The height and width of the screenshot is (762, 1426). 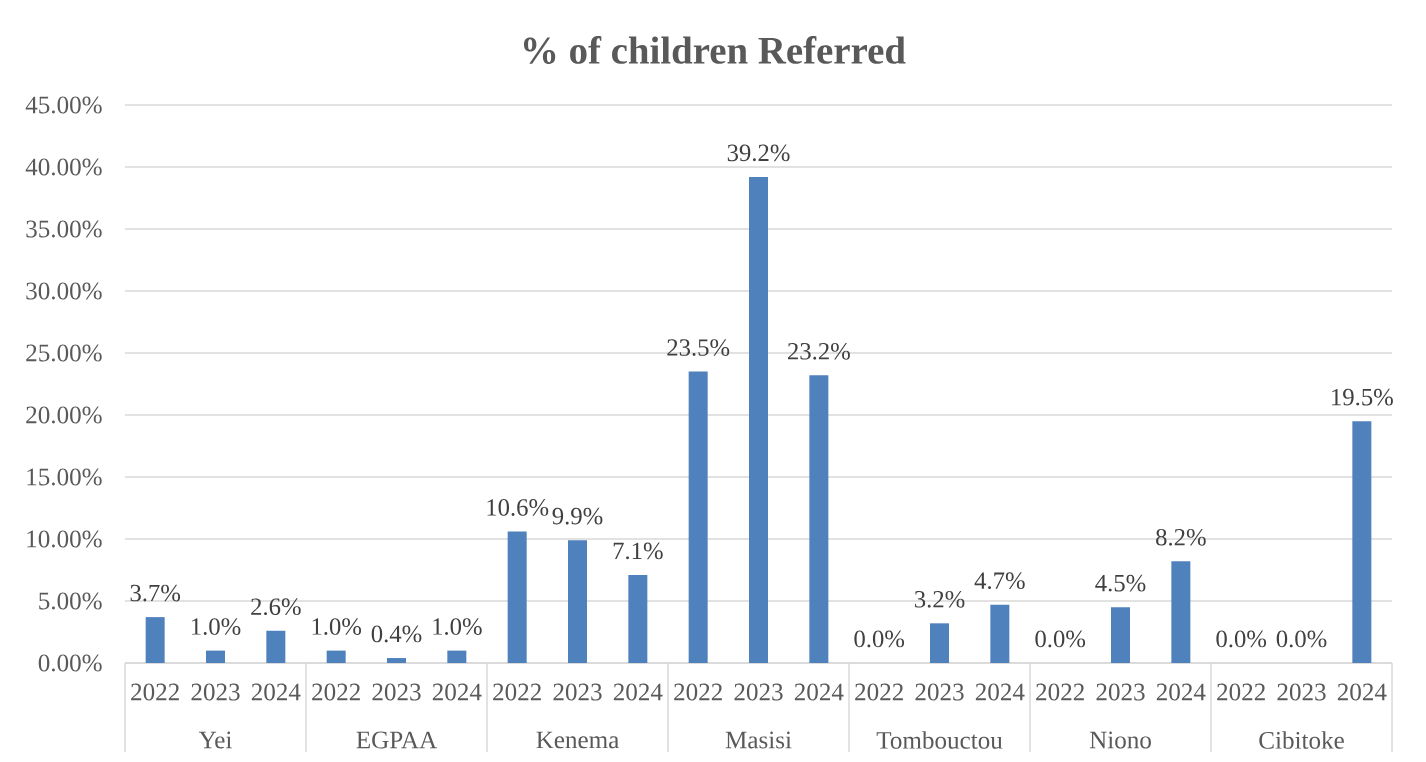 What do you see at coordinates (64, 229) in the screenshot?
I see `y-tick-label: 35.00%` at bounding box center [64, 229].